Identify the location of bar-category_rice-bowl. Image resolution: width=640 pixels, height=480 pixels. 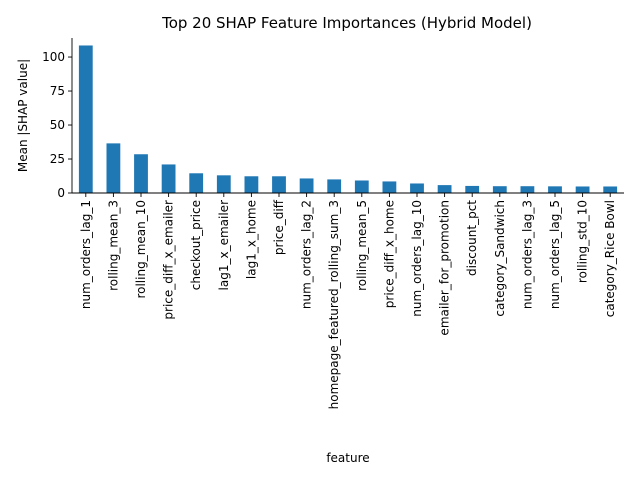
(610, 189).